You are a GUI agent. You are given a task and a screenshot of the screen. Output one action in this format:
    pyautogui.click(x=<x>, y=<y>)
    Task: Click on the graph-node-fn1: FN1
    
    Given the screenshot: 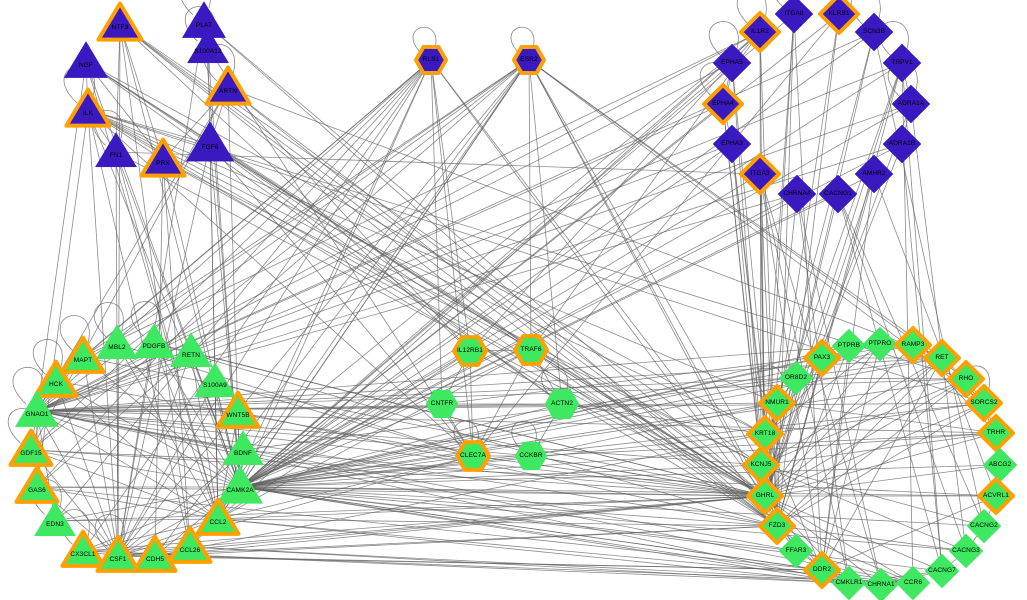 What is the action you would take?
    pyautogui.click(x=116, y=152)
    